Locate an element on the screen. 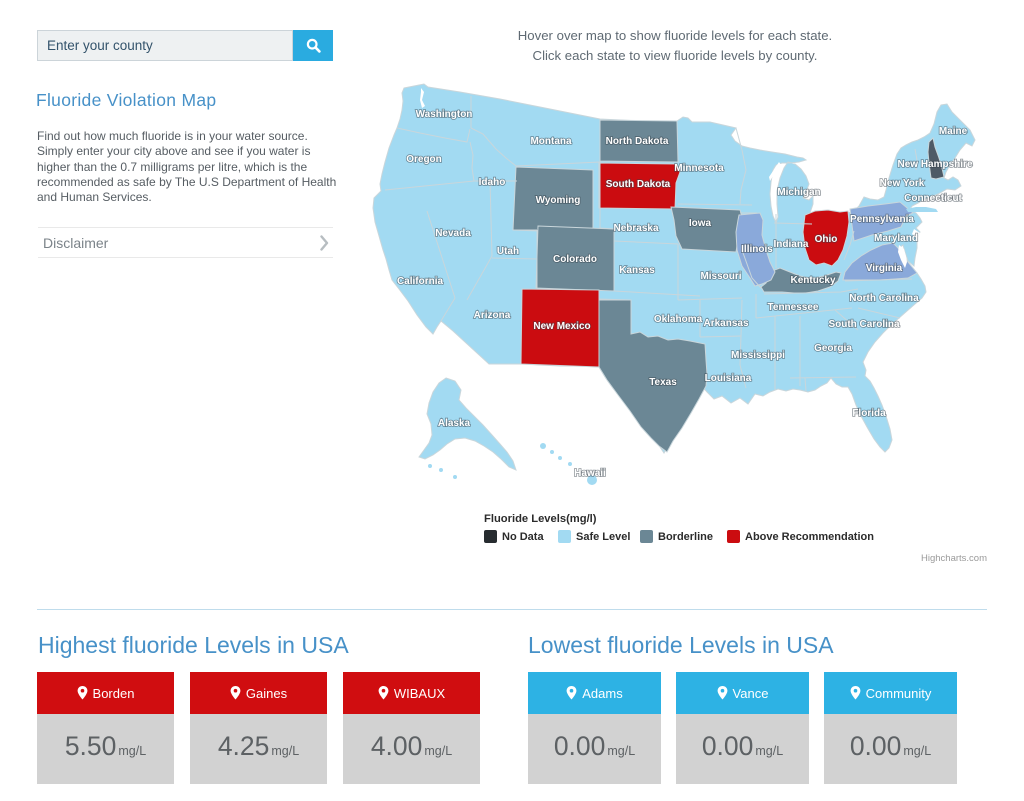 The height and width of the screenshot is (801, 1024). svg-text: California is located at coordinates (420, 281).